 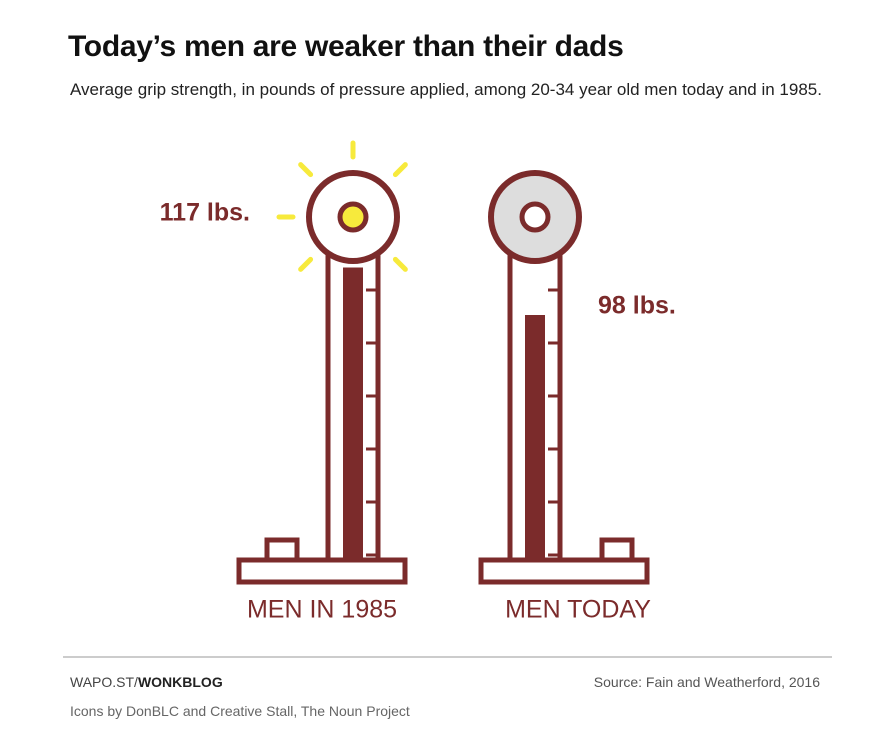 What do you see at coordinates (322, 610) in the screenshot?
I see `category-label: MEN IN 1985` at bounding box center [322, 610].